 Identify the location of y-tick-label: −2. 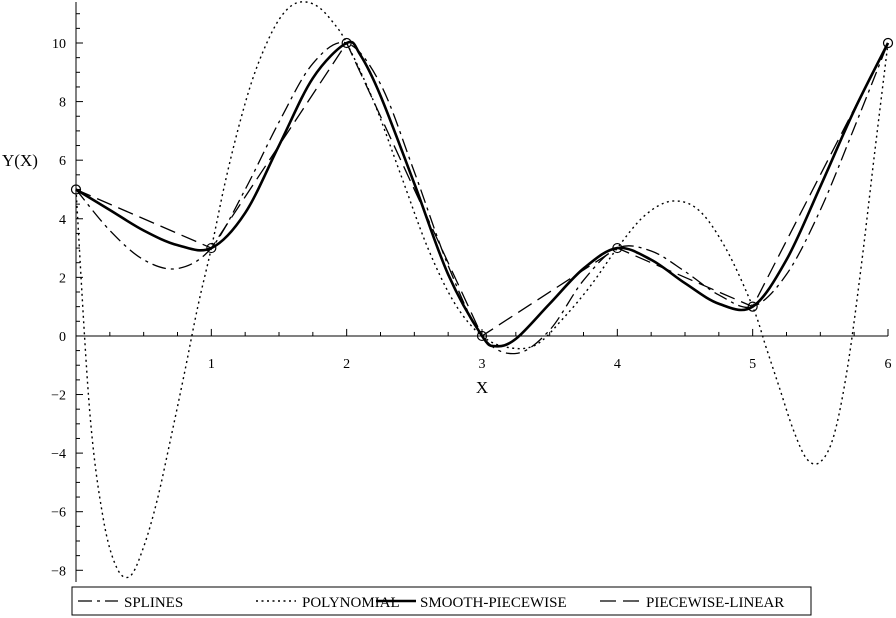
(58, 396).